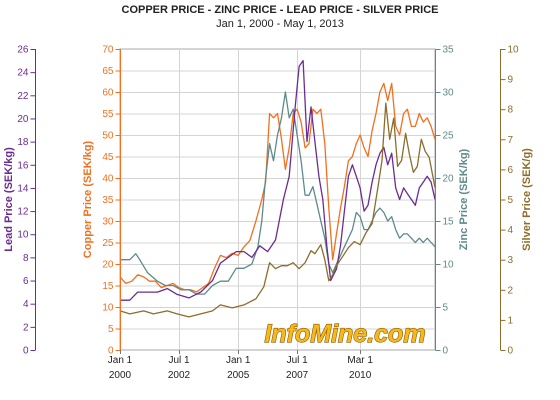  Describe the element at coordinates (449, 265) in the screenshot. I see `zinc-axis-tick-label: 10` at that location.